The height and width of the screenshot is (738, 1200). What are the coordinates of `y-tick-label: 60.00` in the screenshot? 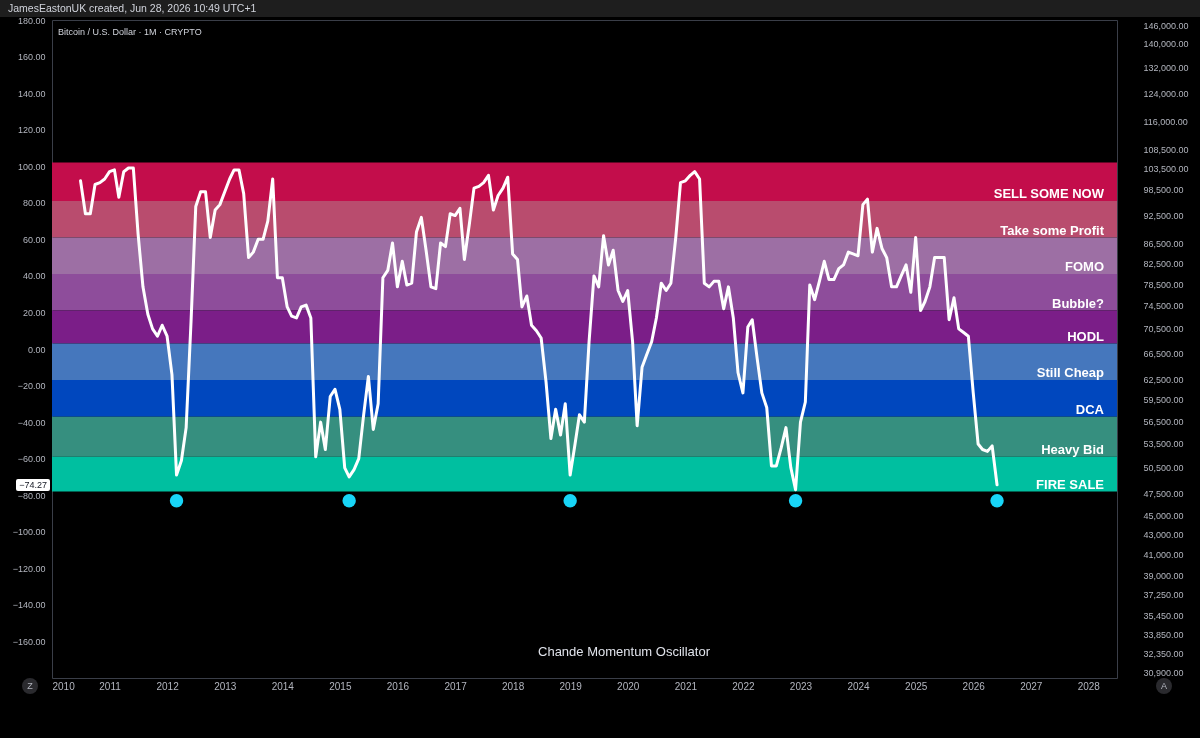 It's located at (34, 239).